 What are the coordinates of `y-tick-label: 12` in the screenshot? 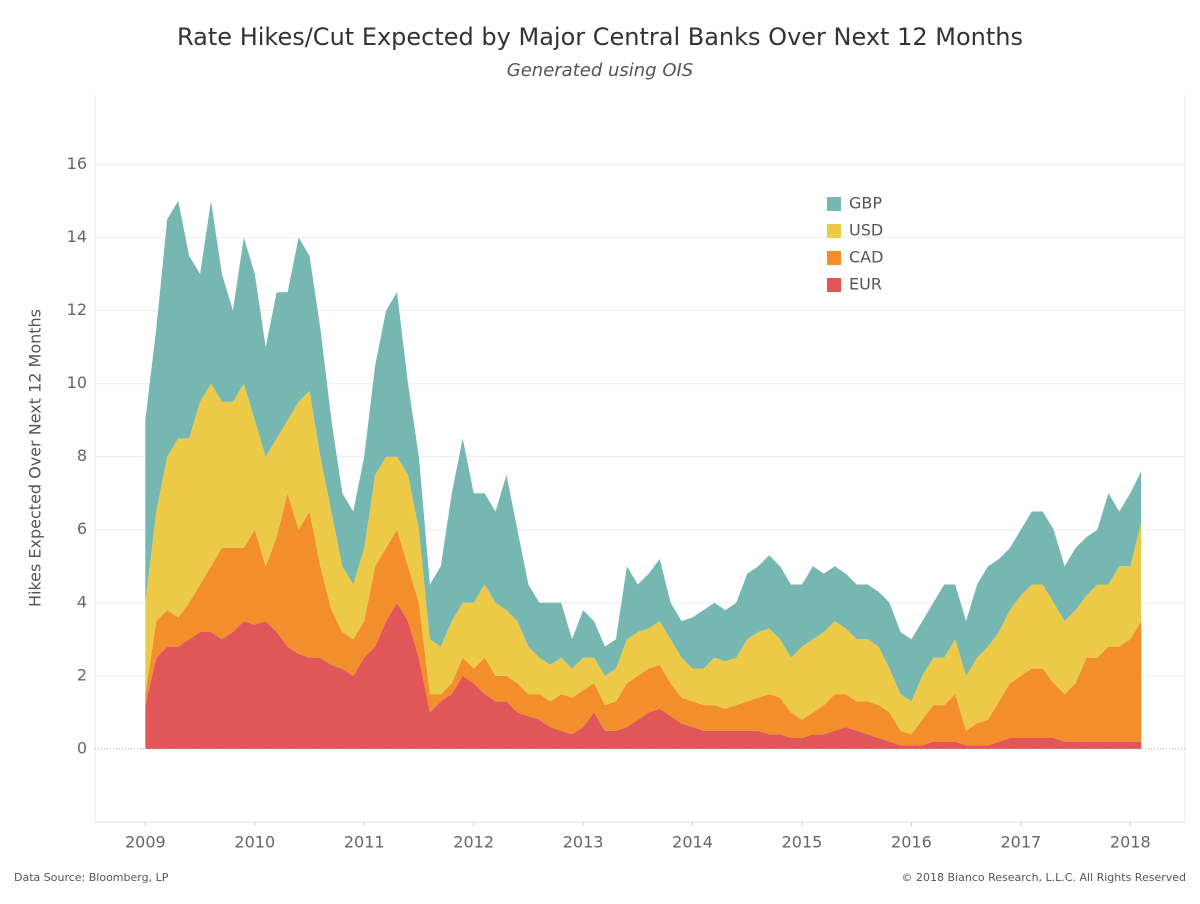 It's located at (77, 309).